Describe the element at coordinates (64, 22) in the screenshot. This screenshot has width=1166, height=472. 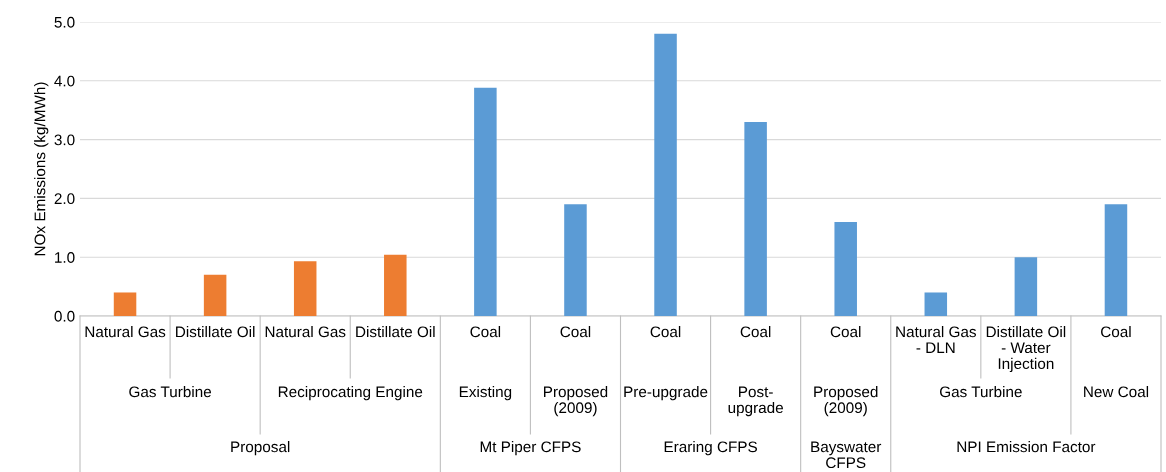
I see `y-tick-label: 5.0` at that location.